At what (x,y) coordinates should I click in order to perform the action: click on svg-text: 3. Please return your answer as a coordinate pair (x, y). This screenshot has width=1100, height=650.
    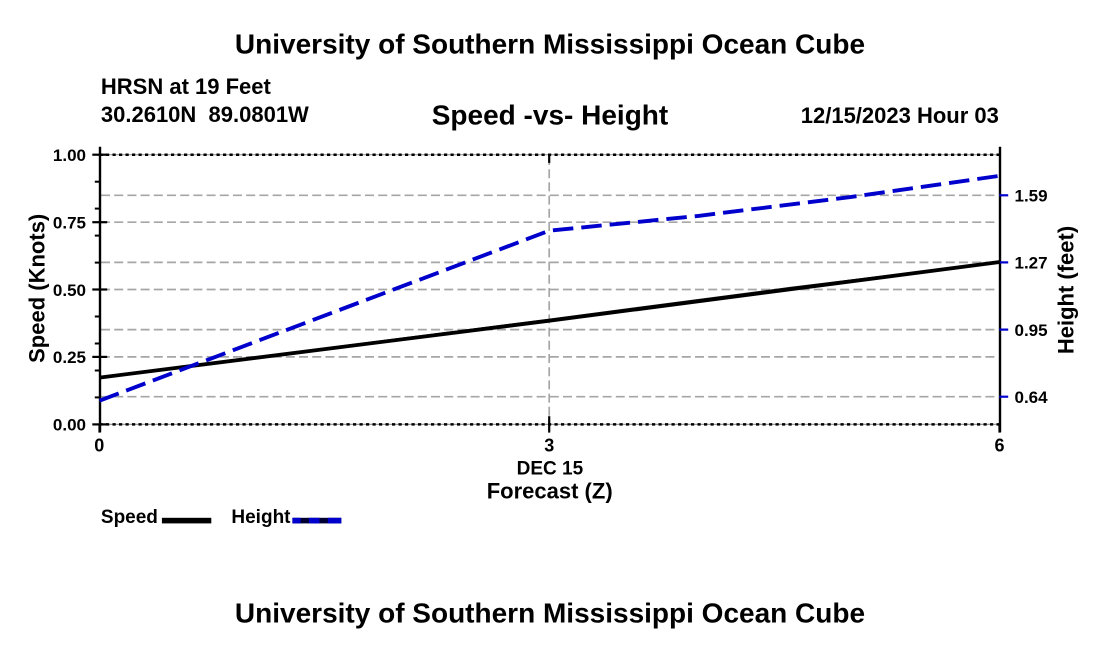
    Looking at the image, I should click on (549, 446).